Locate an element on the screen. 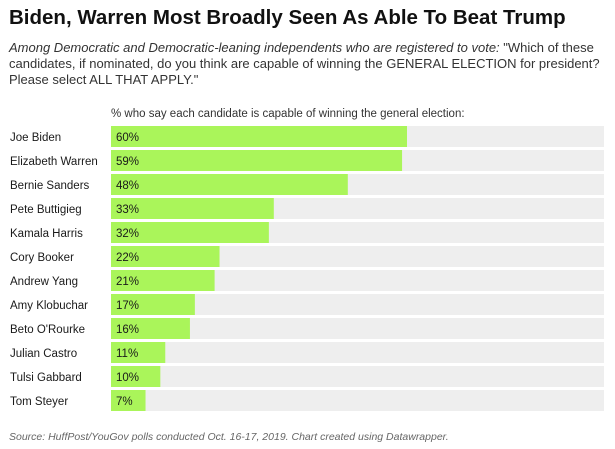 This screenshot has height=449, width=615. category-label-pete-buttigieg: Pete Buttigieg is located at coordinates (46, 210).